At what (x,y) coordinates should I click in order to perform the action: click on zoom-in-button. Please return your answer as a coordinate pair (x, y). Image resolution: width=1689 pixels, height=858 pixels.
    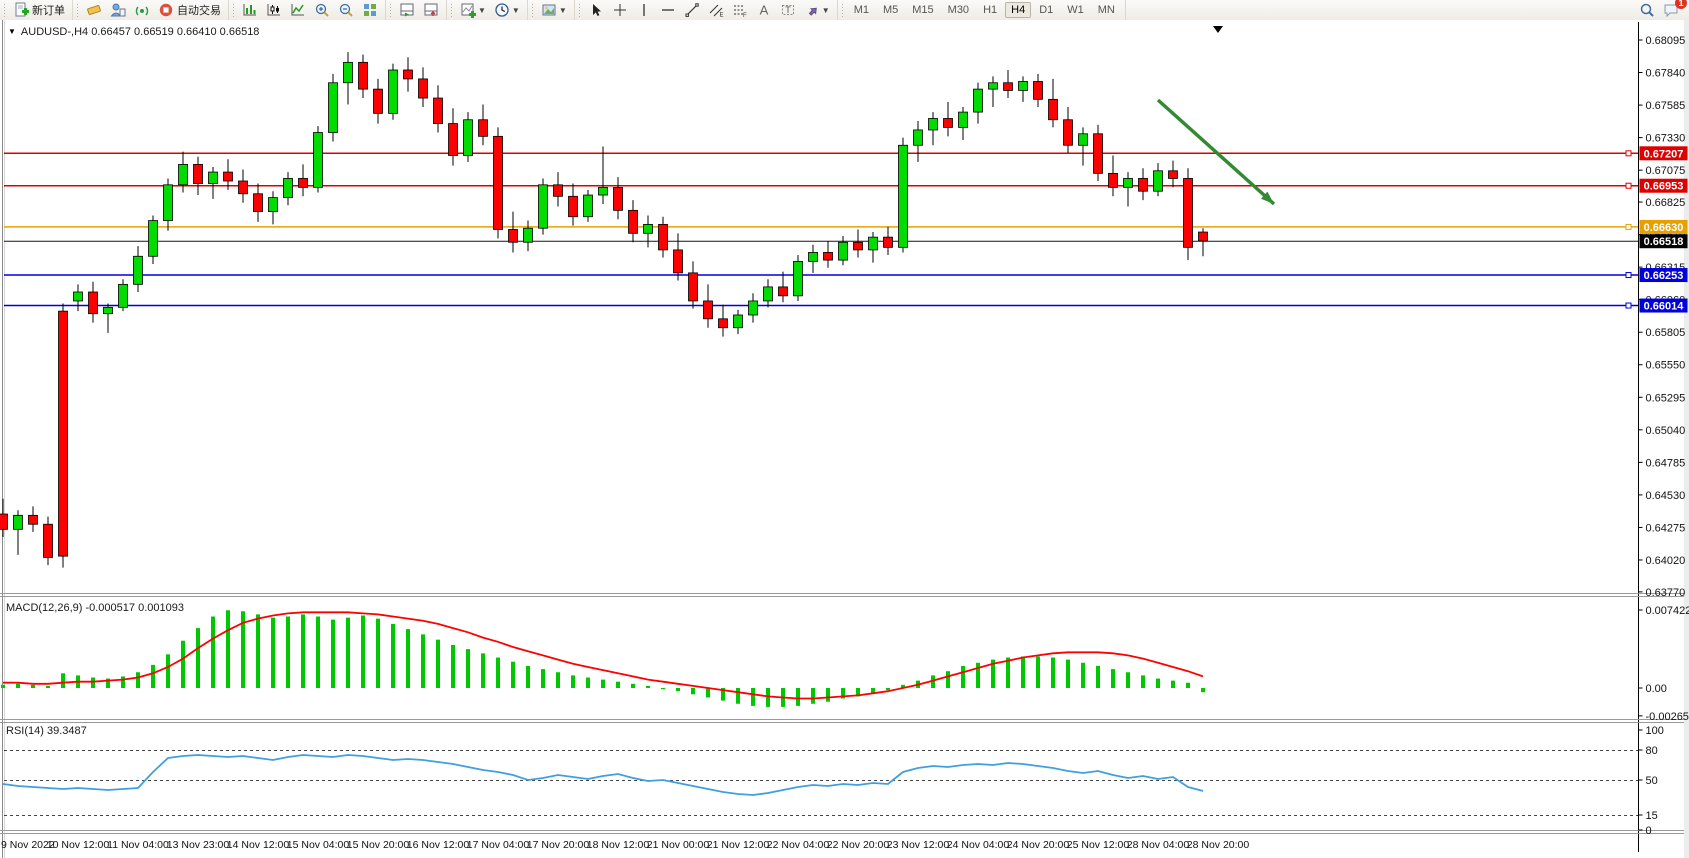
    Looking at the image, I should click on (322, 10).